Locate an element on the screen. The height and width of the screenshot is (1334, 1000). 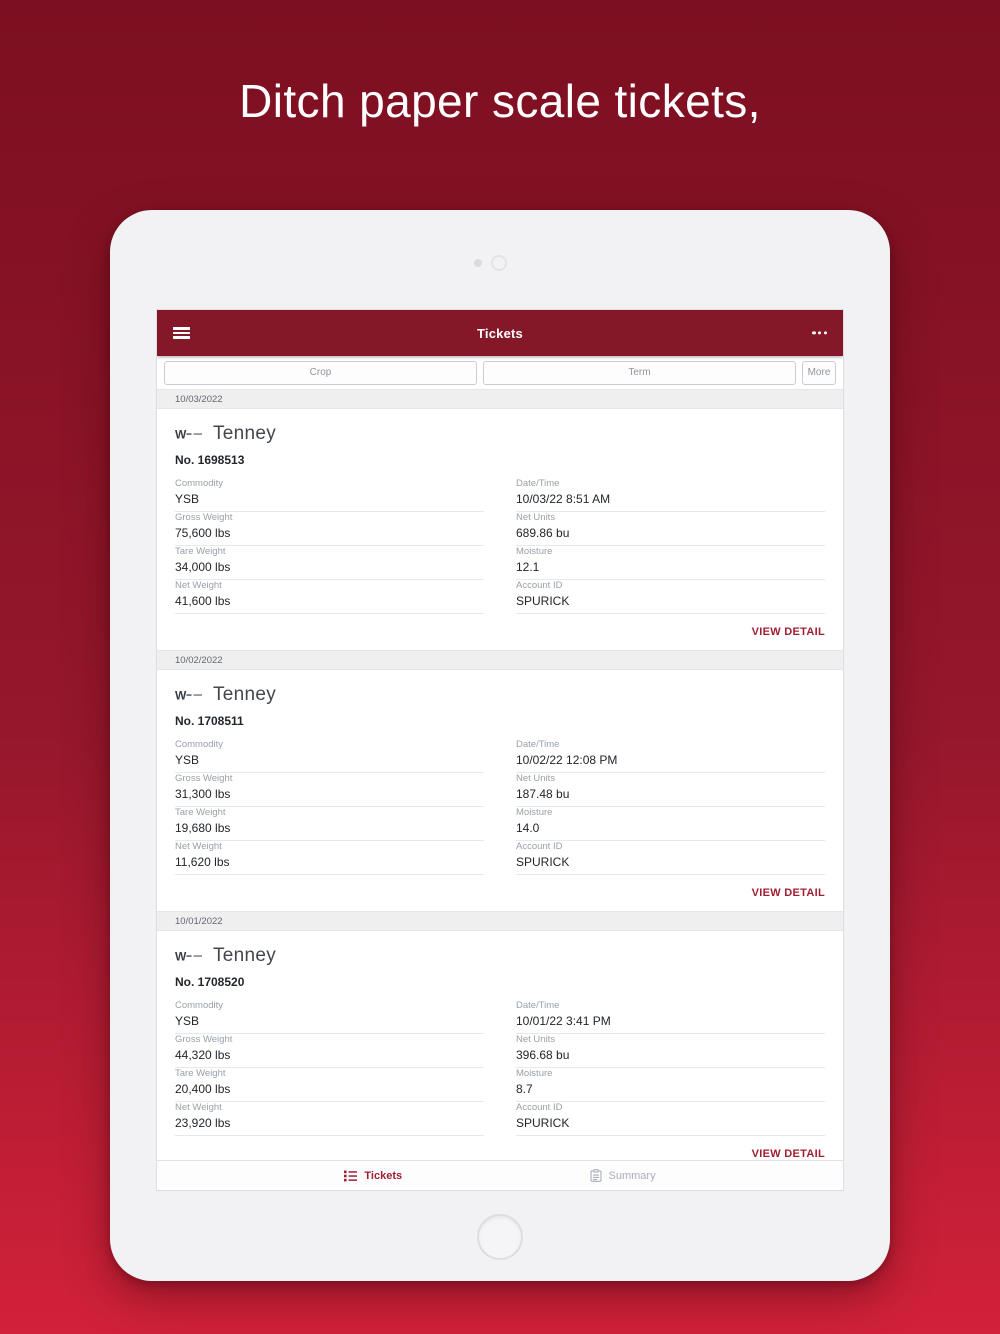
filter-bar: Crop Term More is located at coordinates (500, 372).